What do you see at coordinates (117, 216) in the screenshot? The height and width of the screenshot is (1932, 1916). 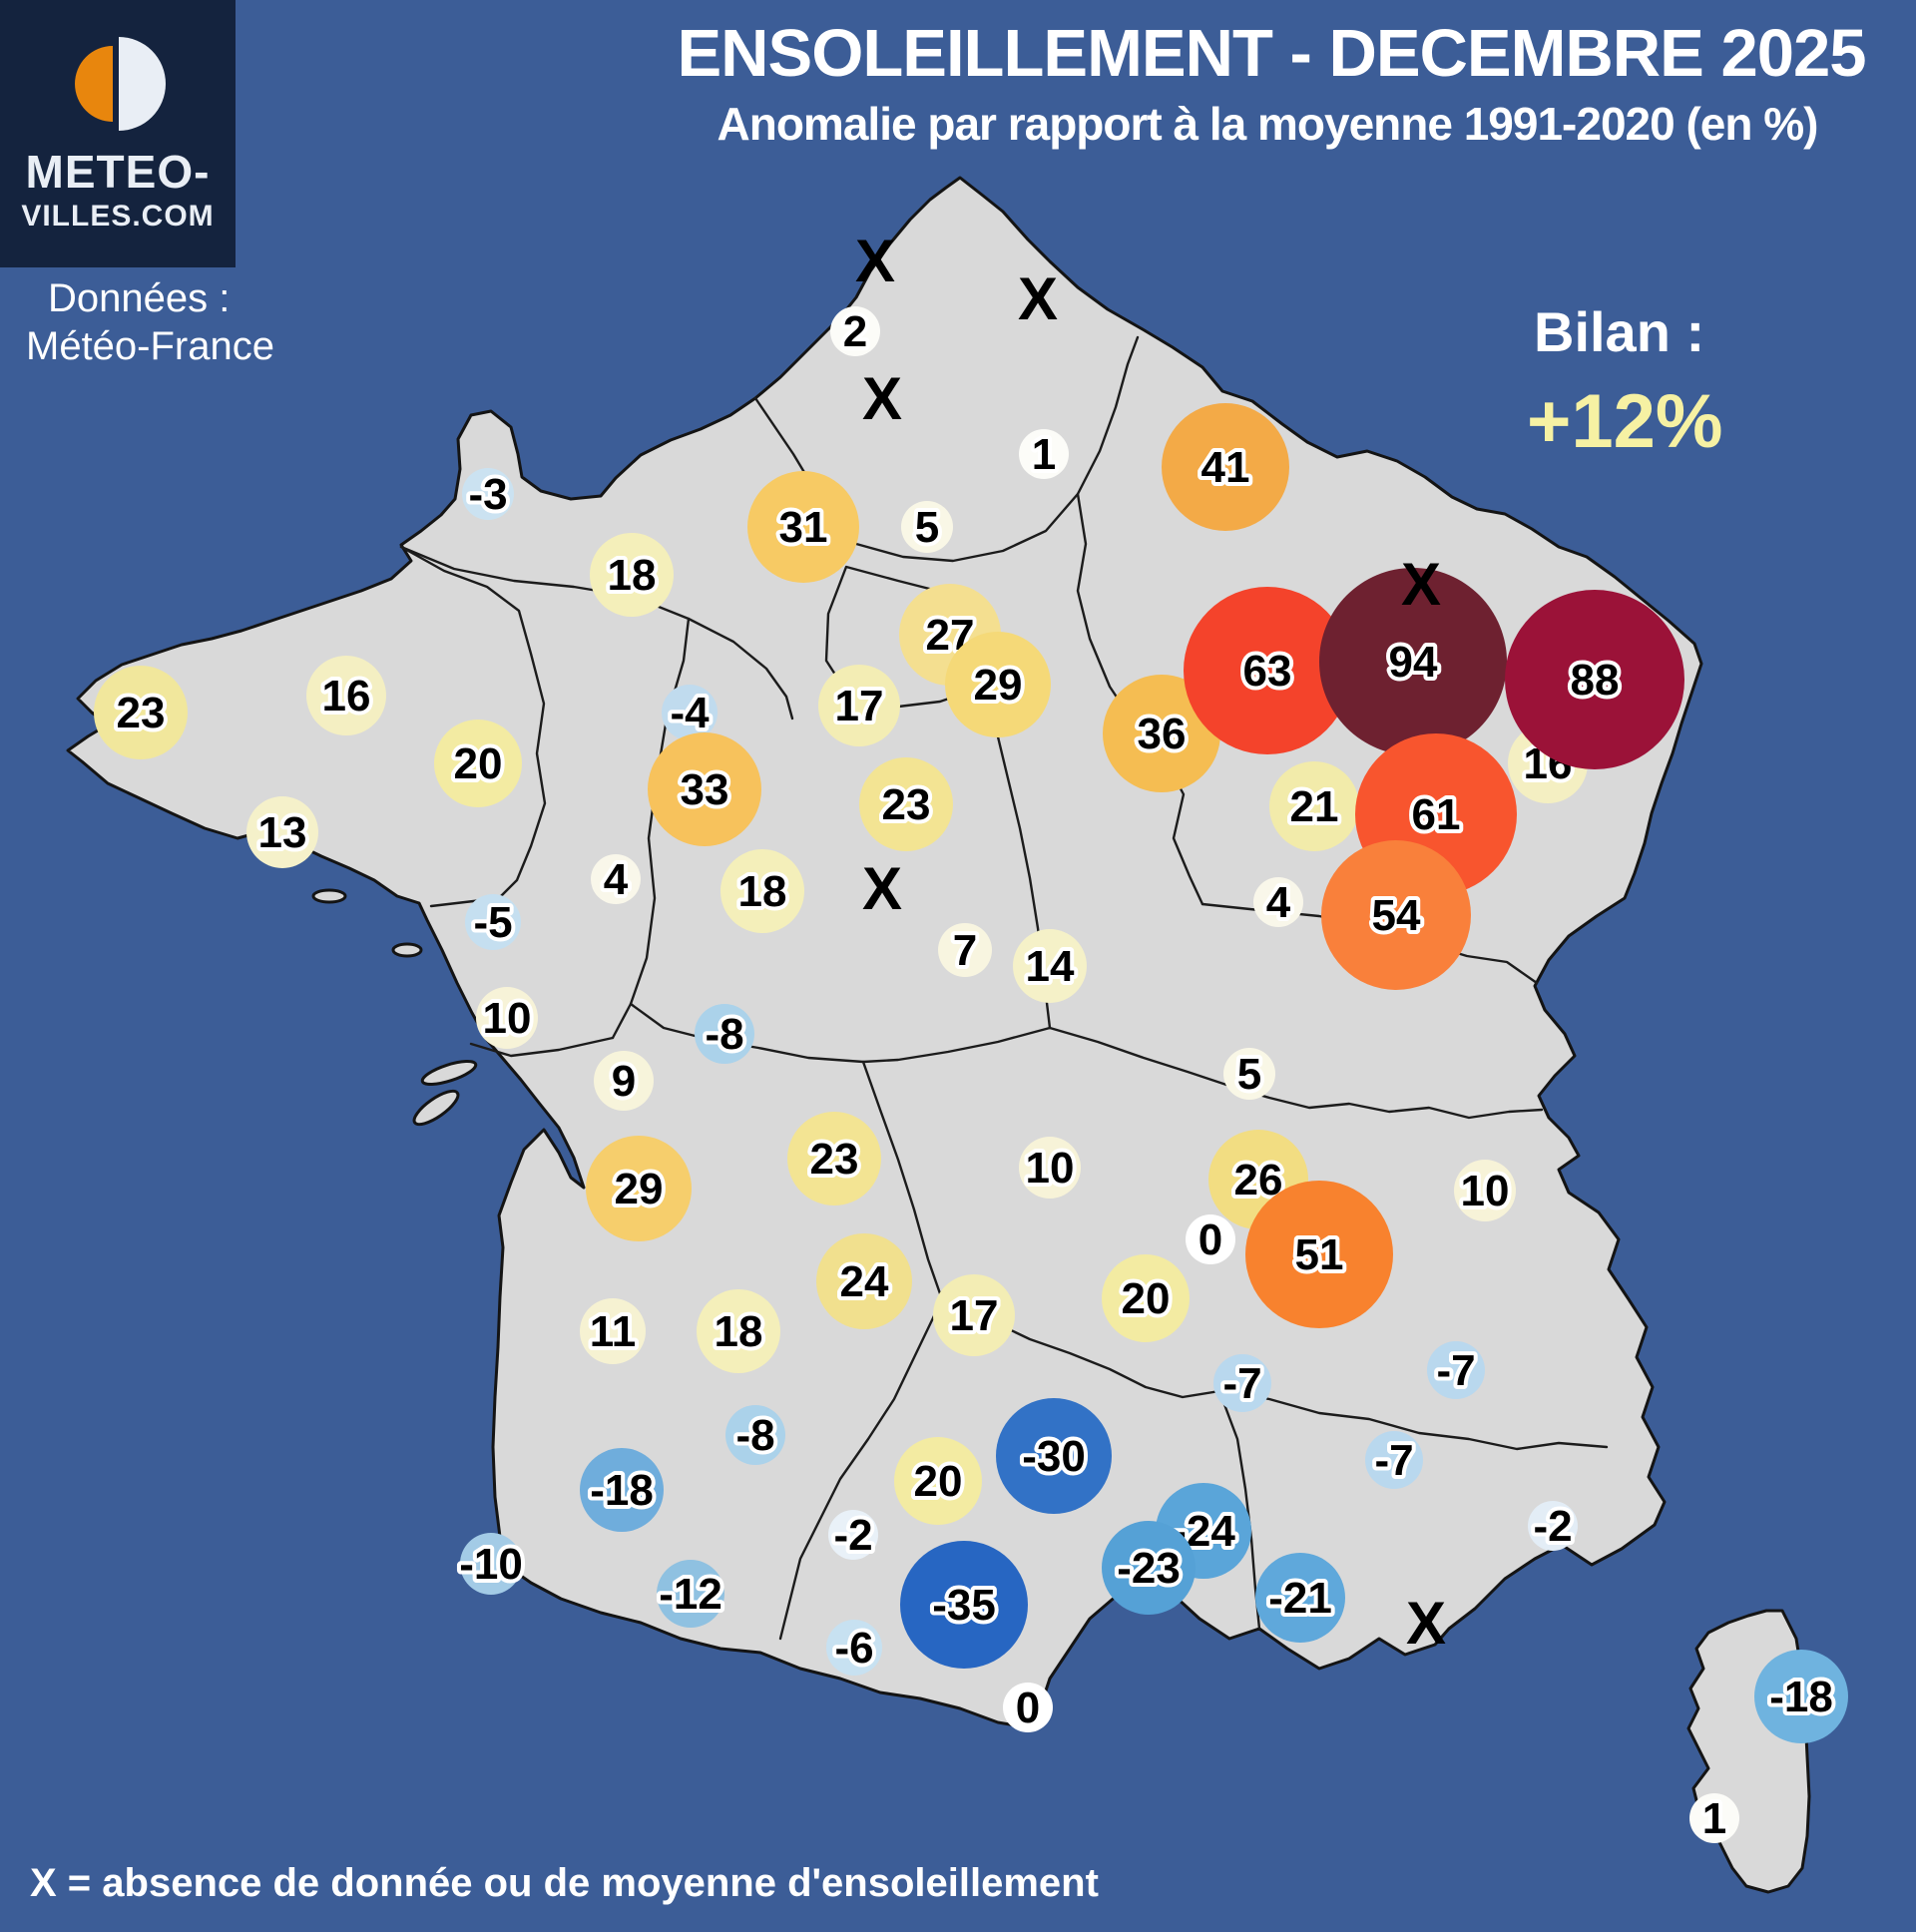 I see `logo-text-line2: VILLES.COM` at bounding box center [117, 216].